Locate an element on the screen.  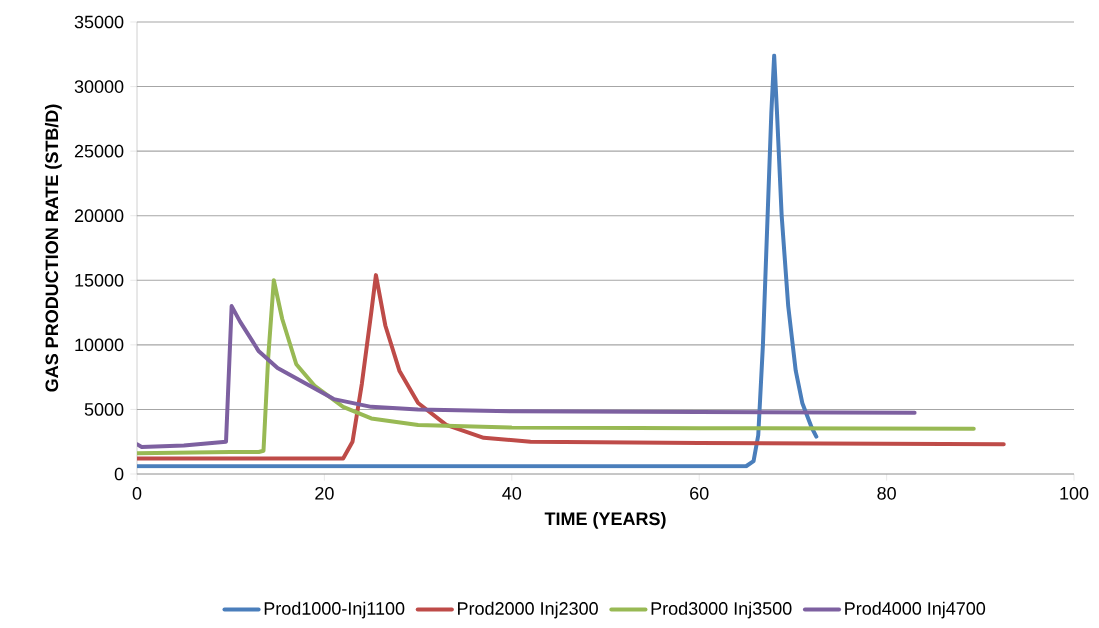
y-tick-label: 10000 is located at coordinates (99, 345).